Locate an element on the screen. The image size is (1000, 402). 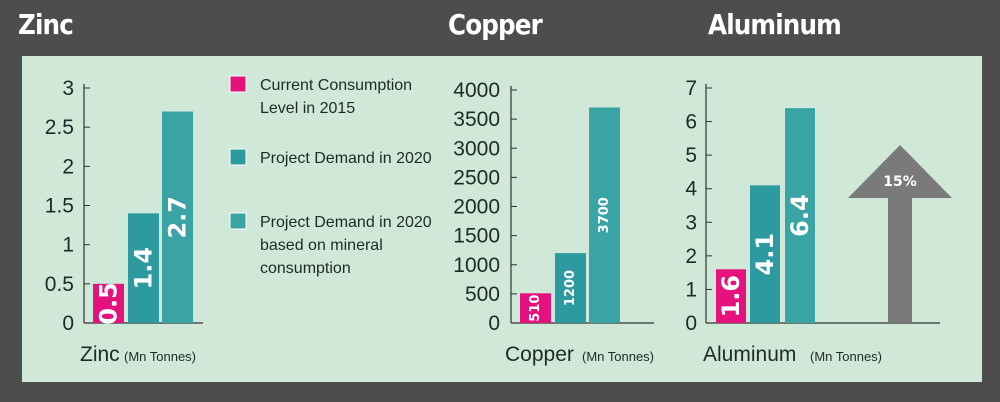
copper-x-axis-unit: (Mn Tonnes) is located at coordinates (618, 356).